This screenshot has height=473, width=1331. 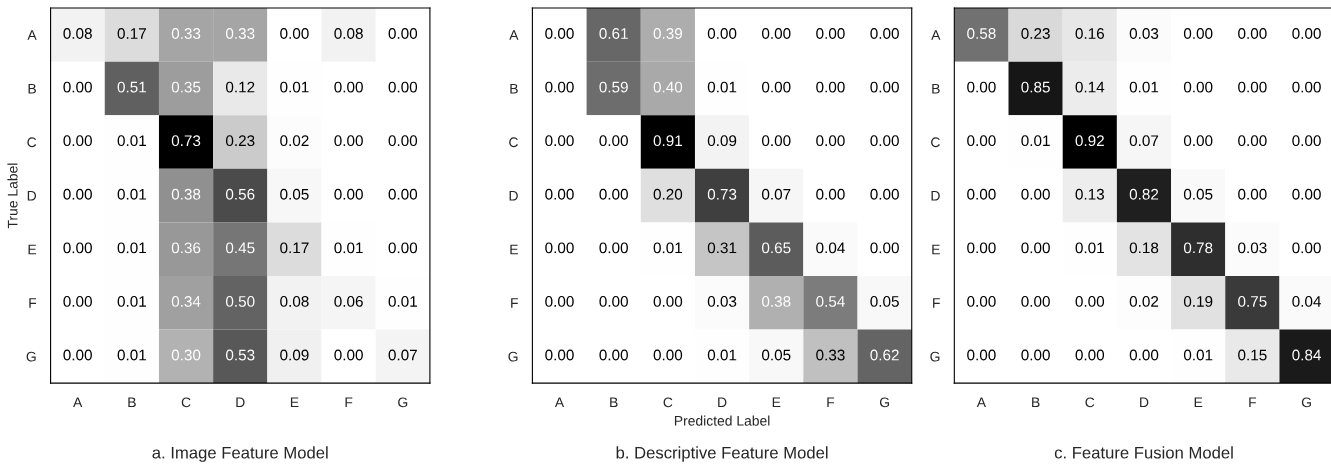 What do you see at coordinates (186, 402) in the screenshot?
I see `x-tick-label: C` at bounding box center [186, 402].